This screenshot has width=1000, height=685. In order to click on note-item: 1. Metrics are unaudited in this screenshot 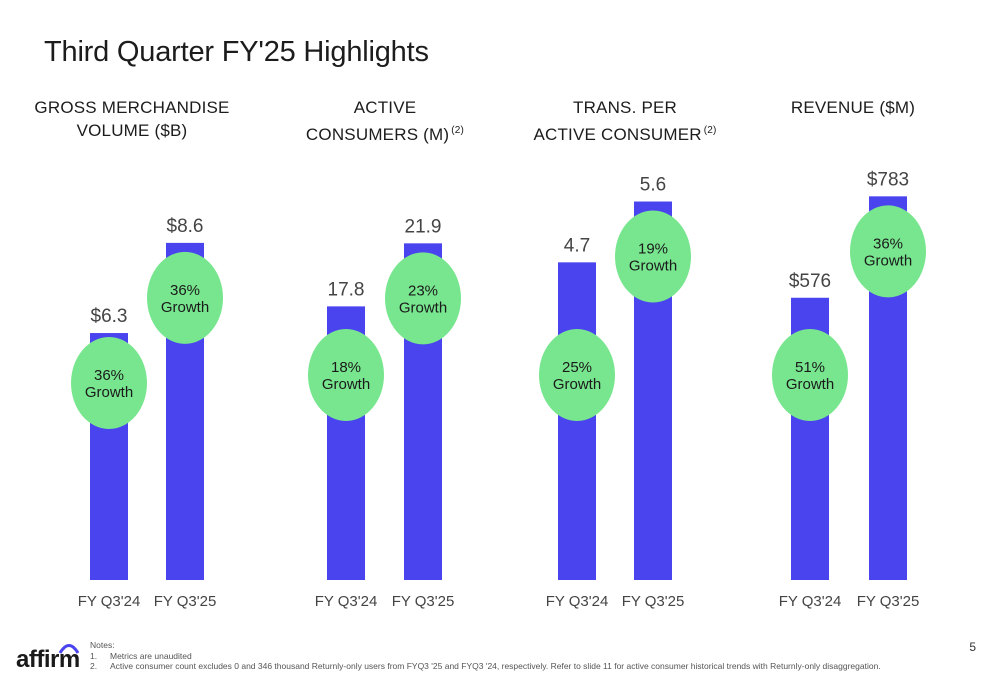, I will do `click(490, 656)`.